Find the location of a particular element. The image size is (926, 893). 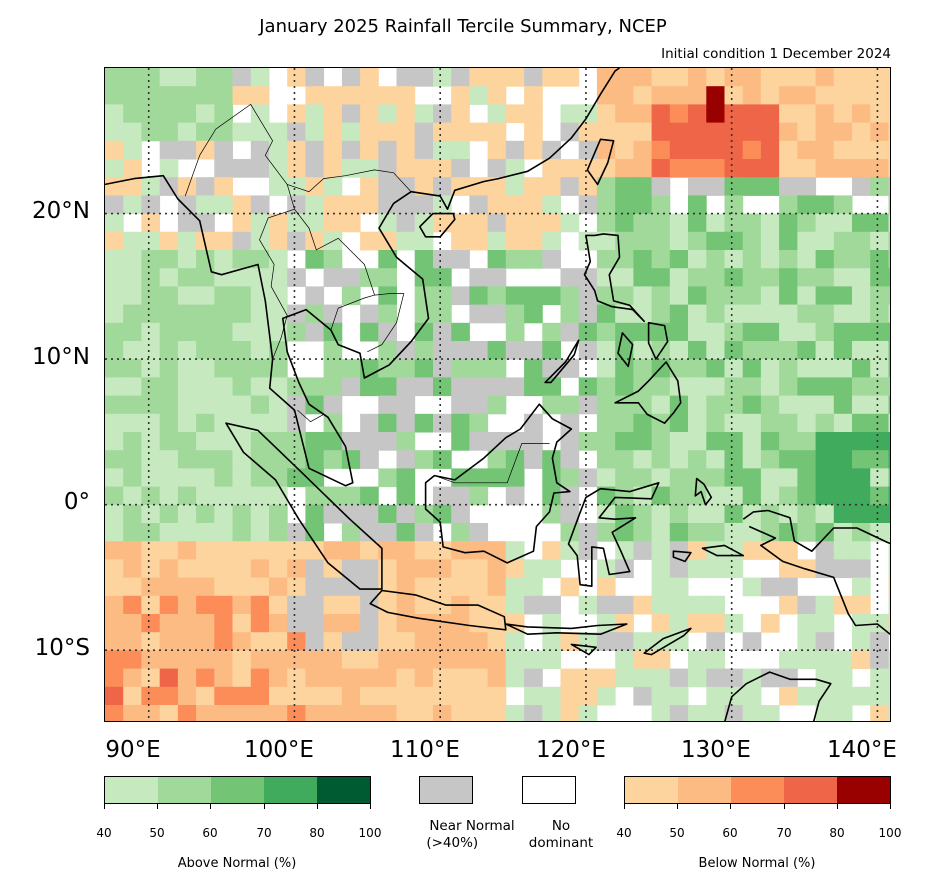

seram-coastline is located at coordinates (723, 550).